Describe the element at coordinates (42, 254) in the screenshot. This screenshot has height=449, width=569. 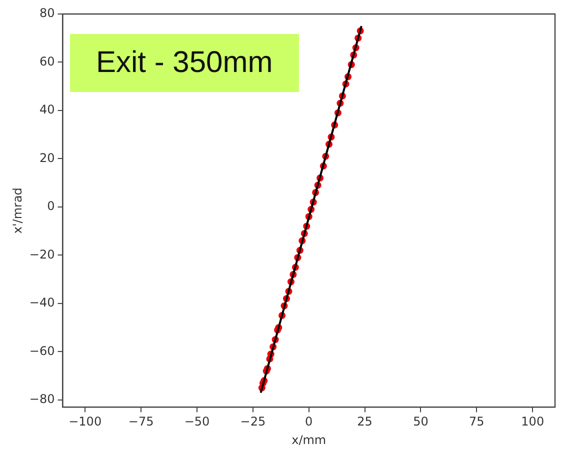
I see `y-tick-label: −20` at that location.